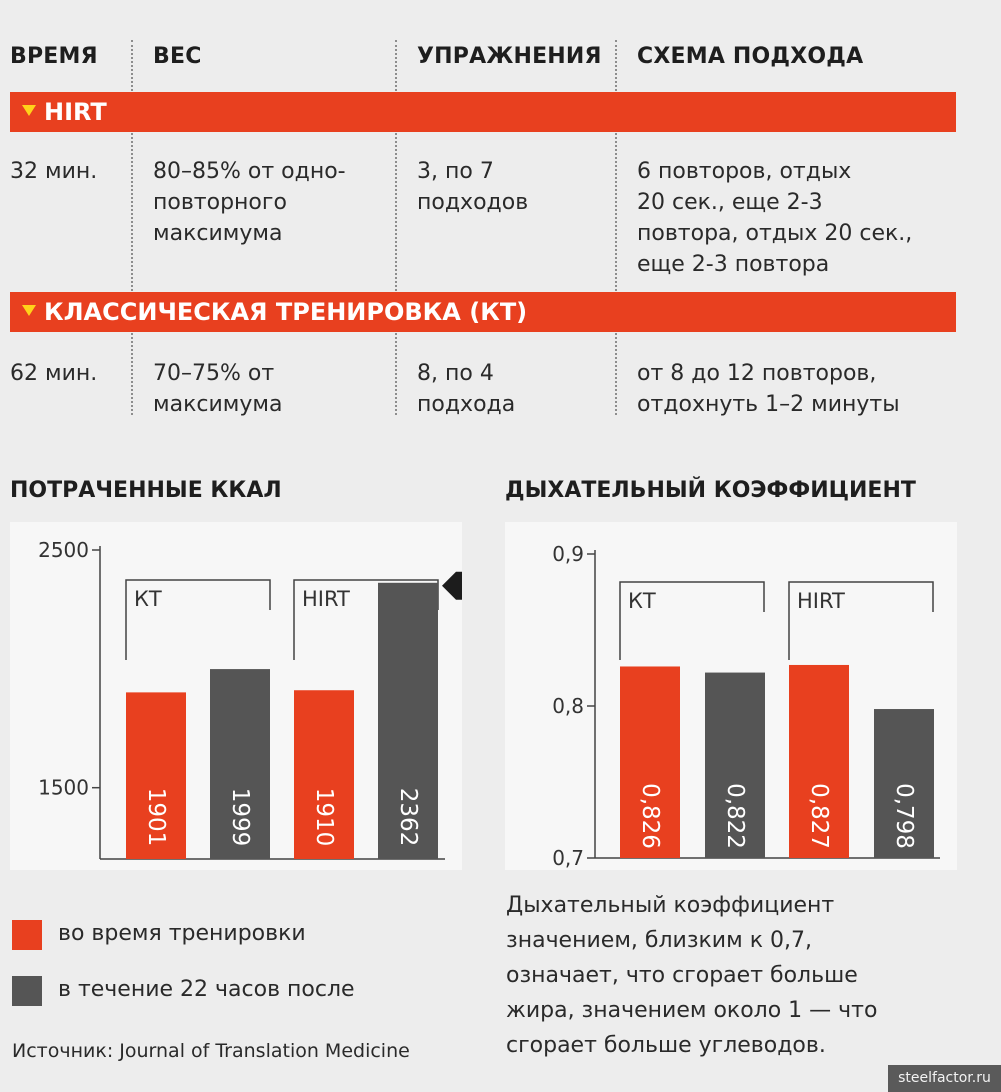  What do you see at coordinates (286, 312) in the screenshot?
I see `section-title-classic: КЛАССИЧЕСКАЯ ТРЕНИРОВКА (КТ)` at bounding box center [286, 312].